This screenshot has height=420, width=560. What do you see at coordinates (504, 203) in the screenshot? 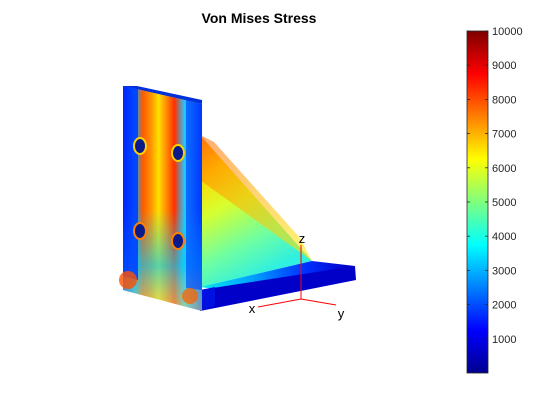
I see `colorbar-tick-label: 5000` at bounding box center [504, 203].